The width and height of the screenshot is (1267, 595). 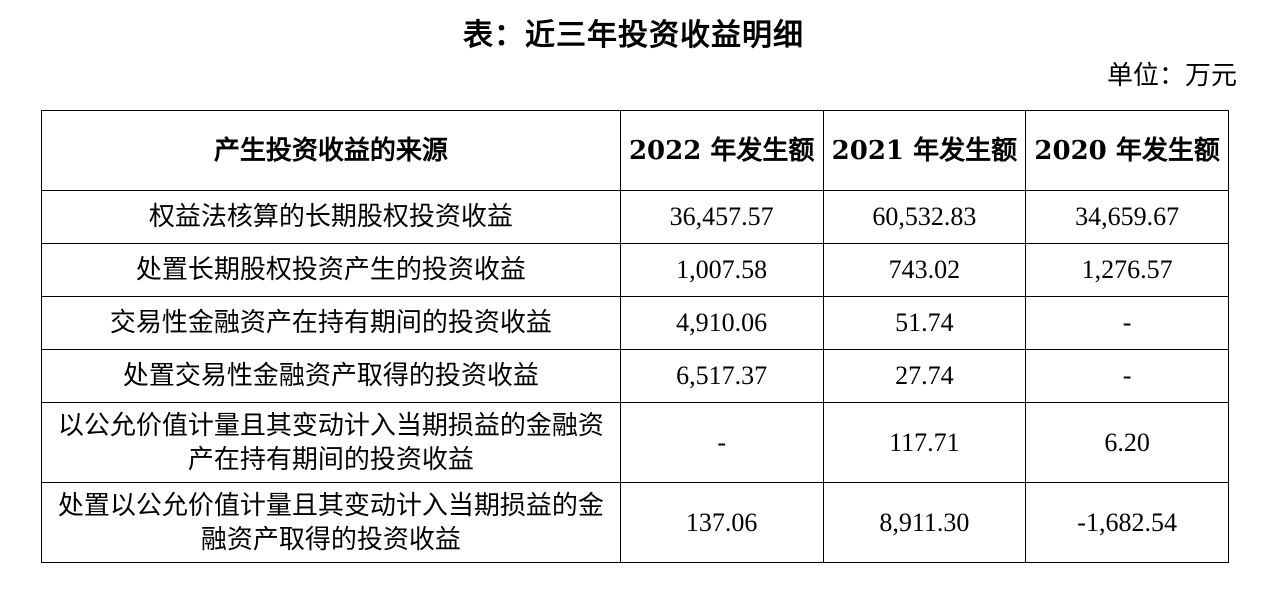 I want to click on header-source: 产生投资收益的来源, so click(x=331, y=150).